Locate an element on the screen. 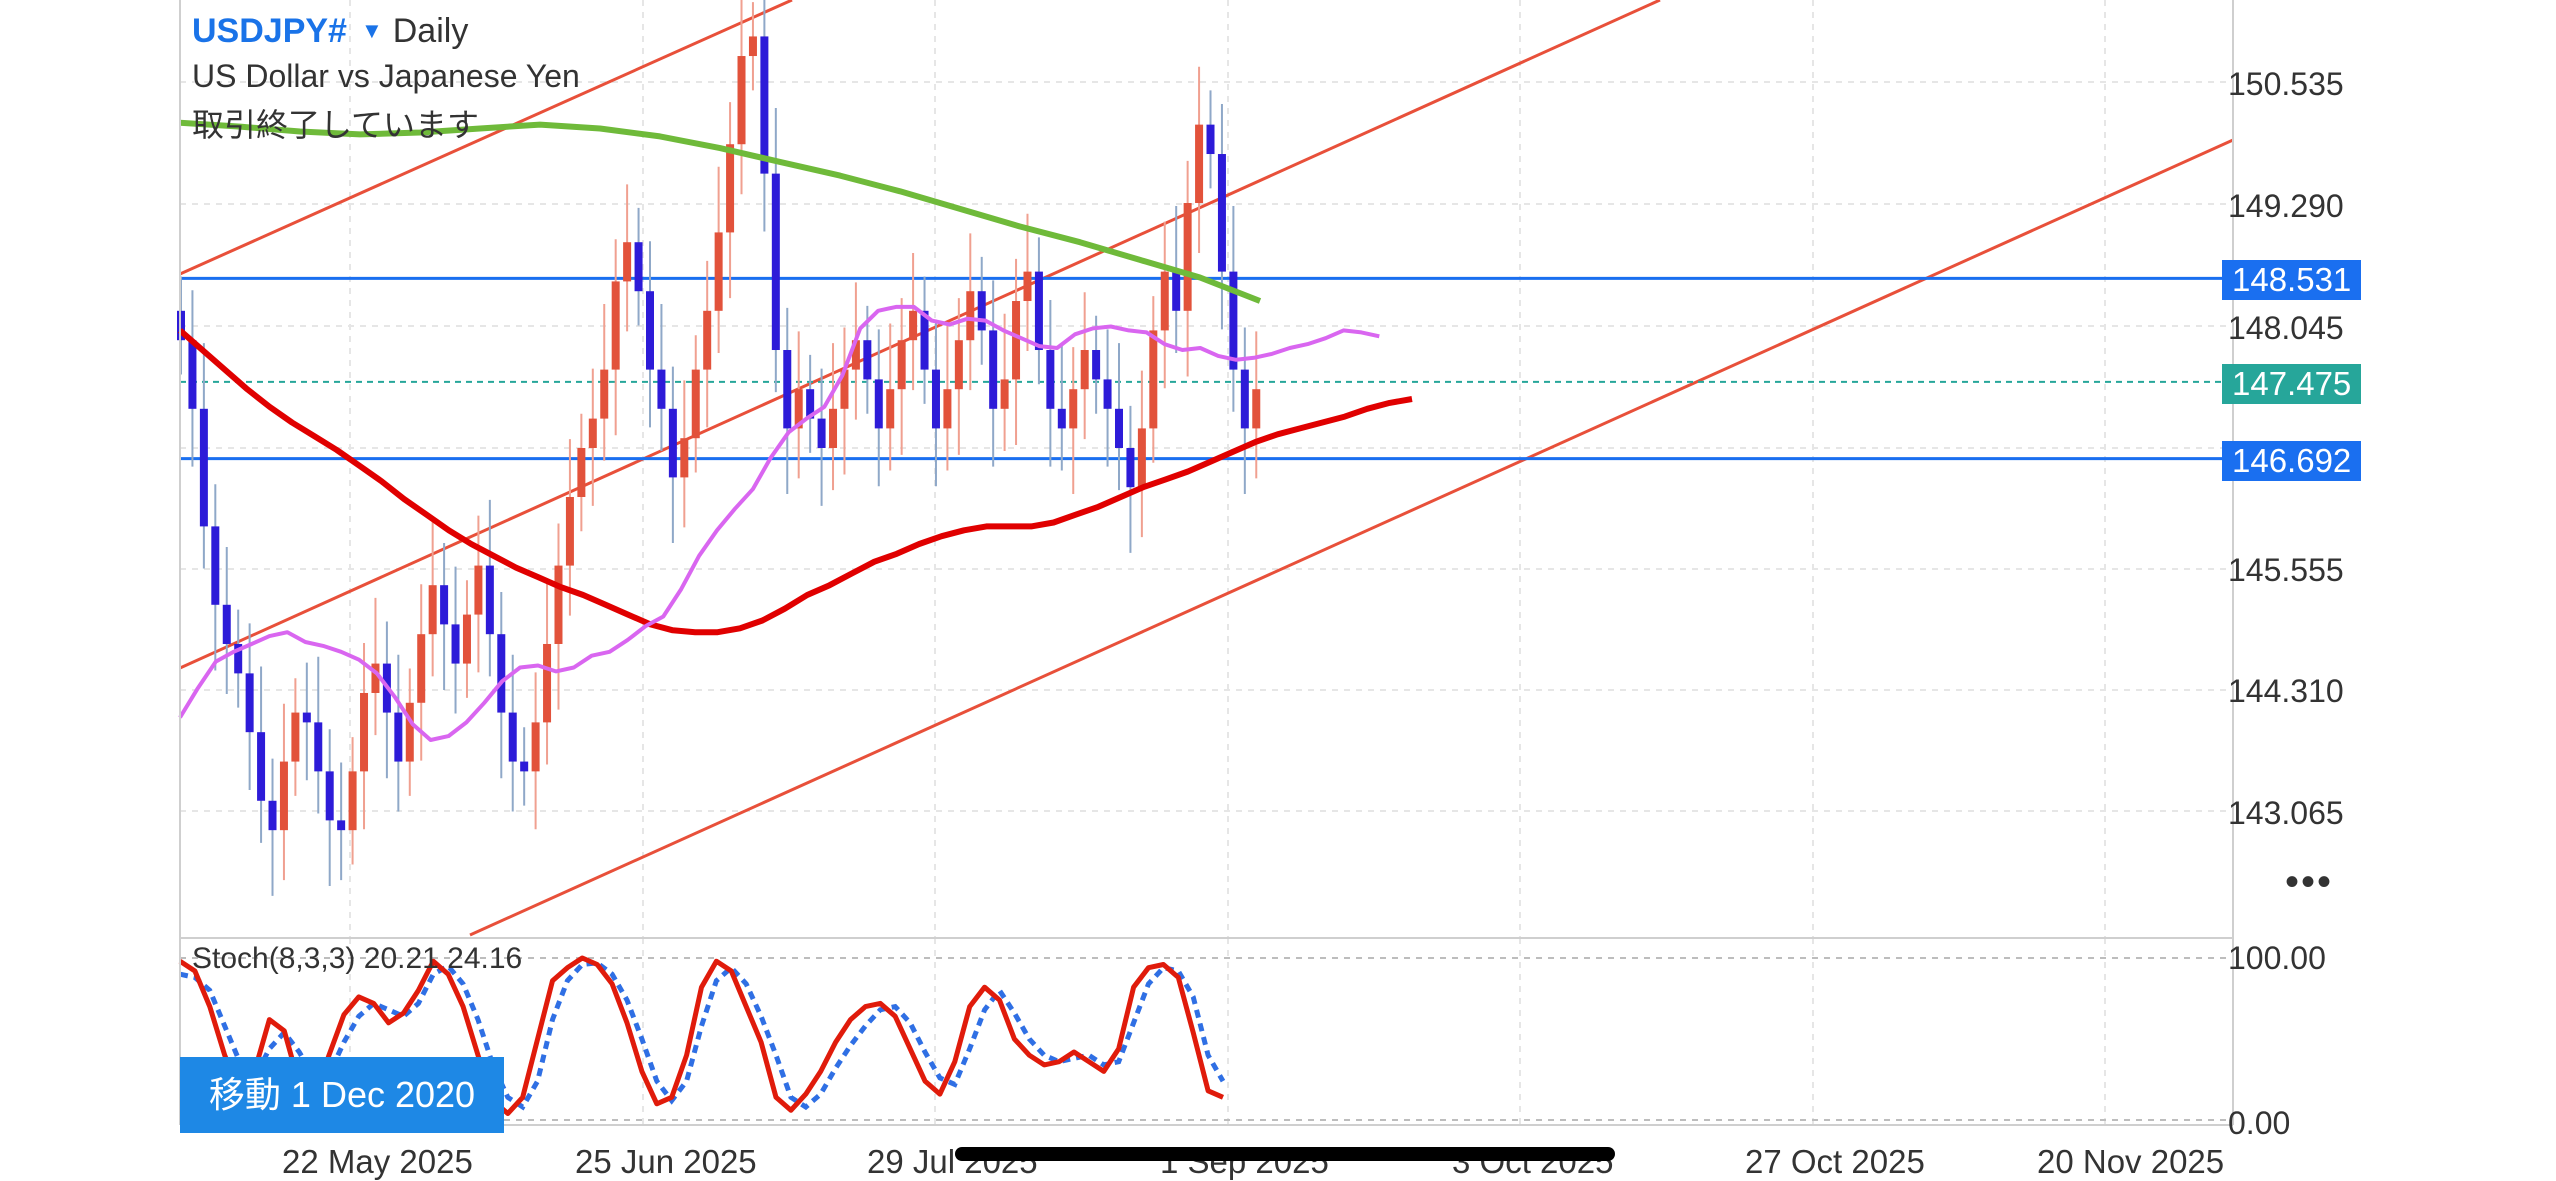  horizontal-levels is located at coordinates (1206, 368).